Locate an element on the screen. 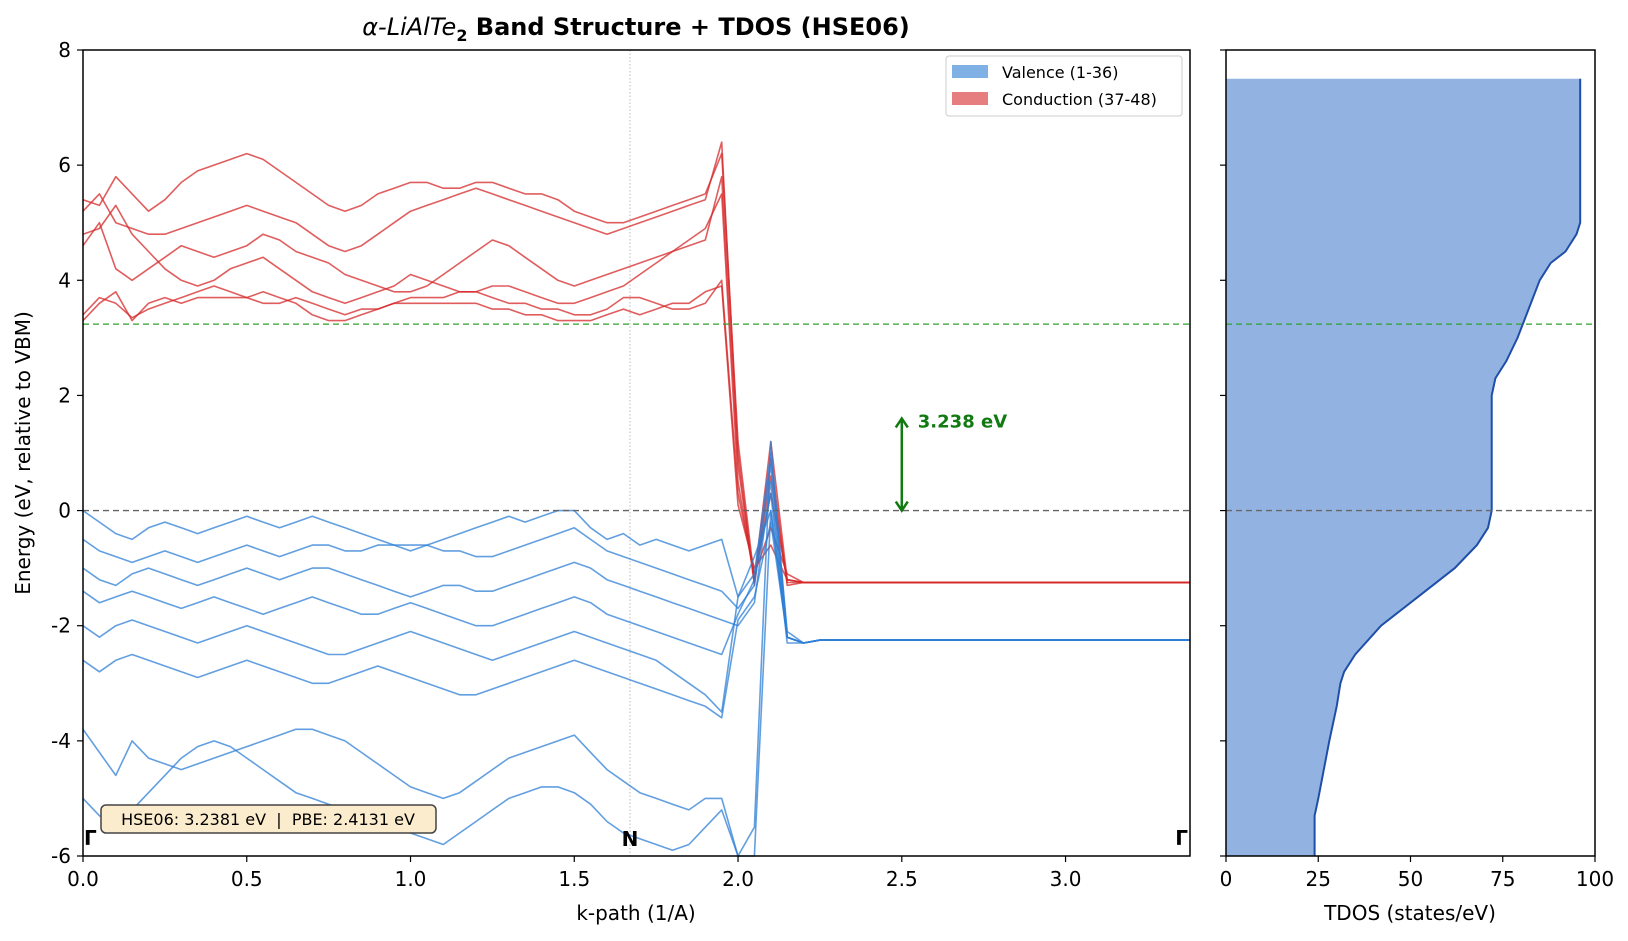  kpoint-label-gamma-start: Γ is located at coordinates (90, 838).